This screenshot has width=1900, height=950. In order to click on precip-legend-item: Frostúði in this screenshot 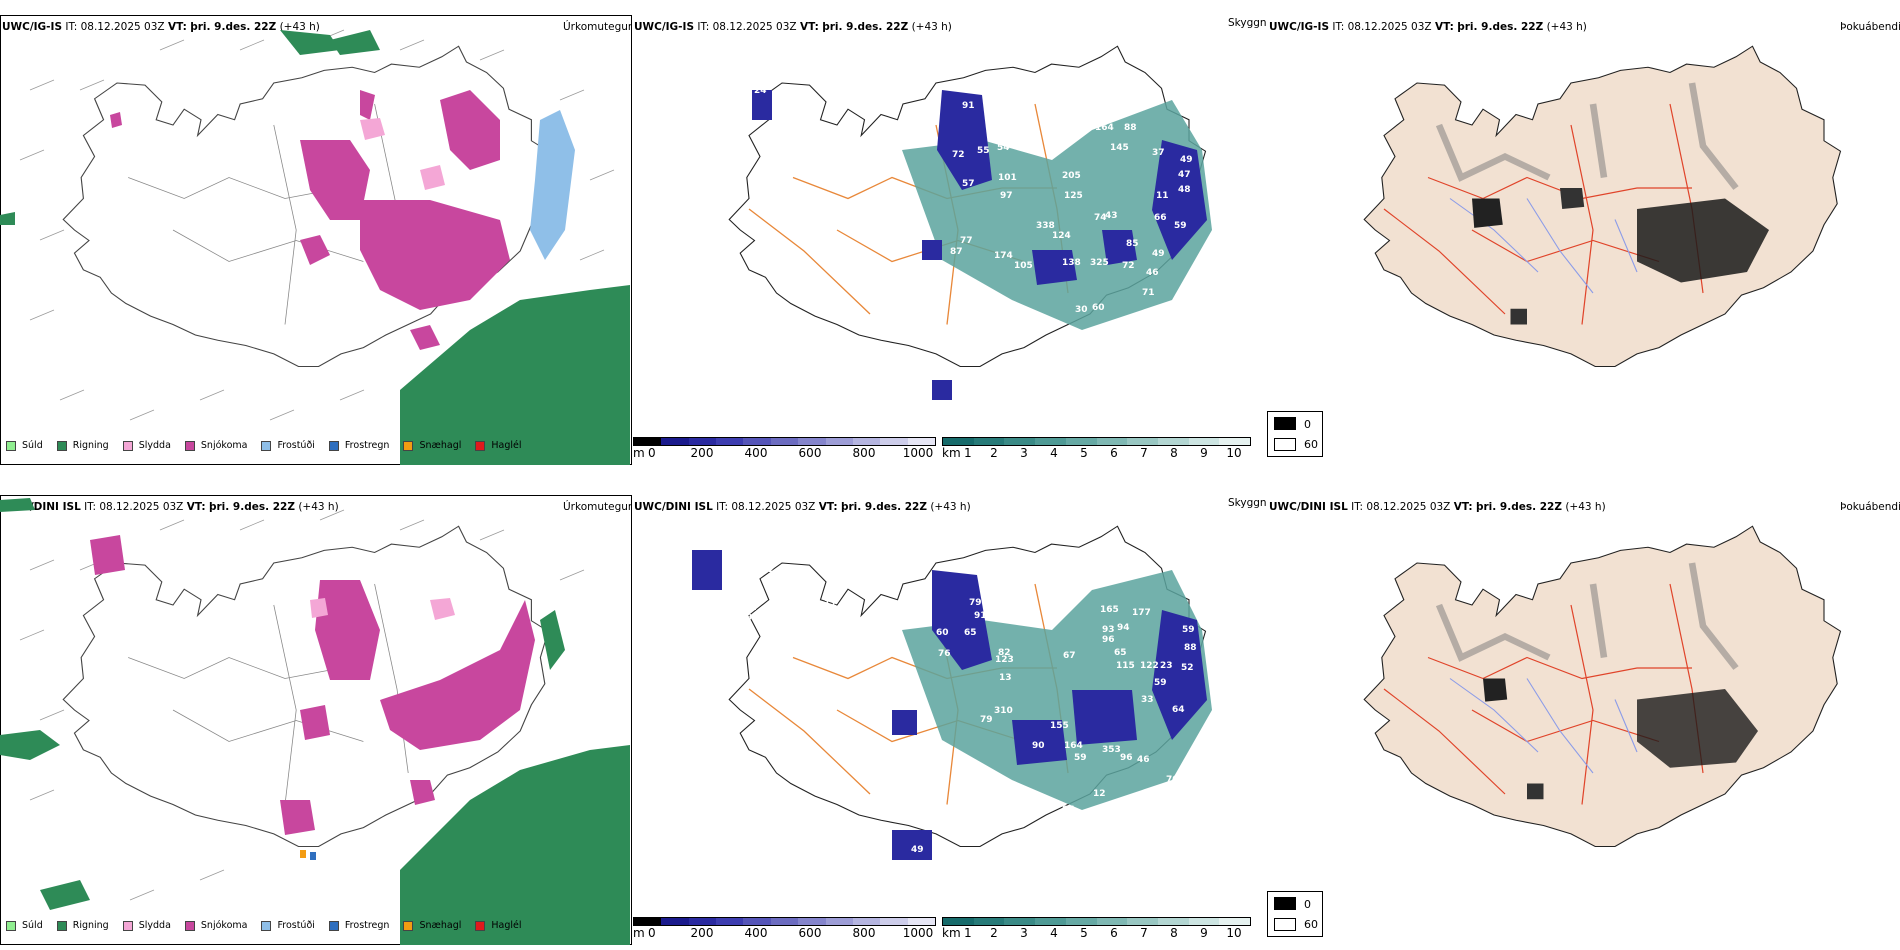, I will do `click(288, 925)`.